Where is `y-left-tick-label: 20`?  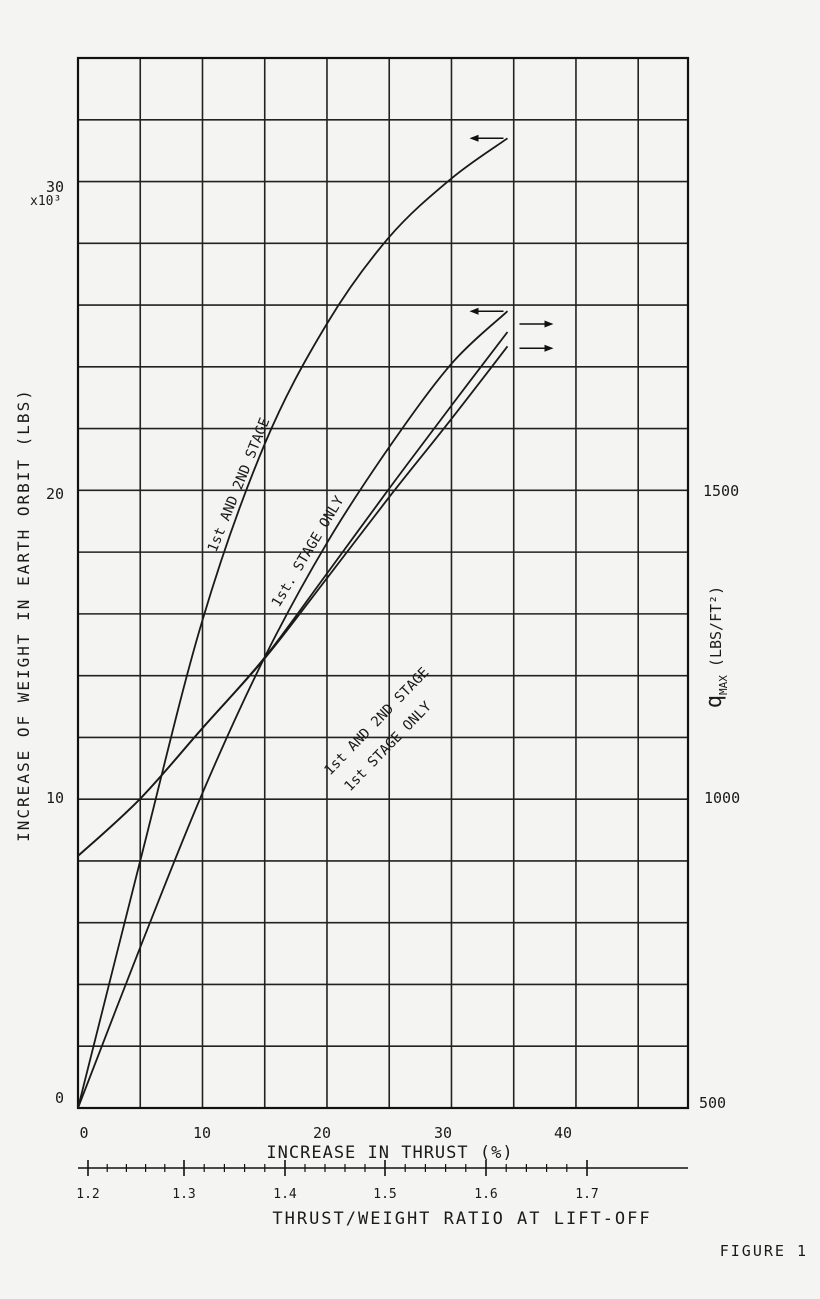 y-left-tick-label: 20 is located at coordinates (55, 494).